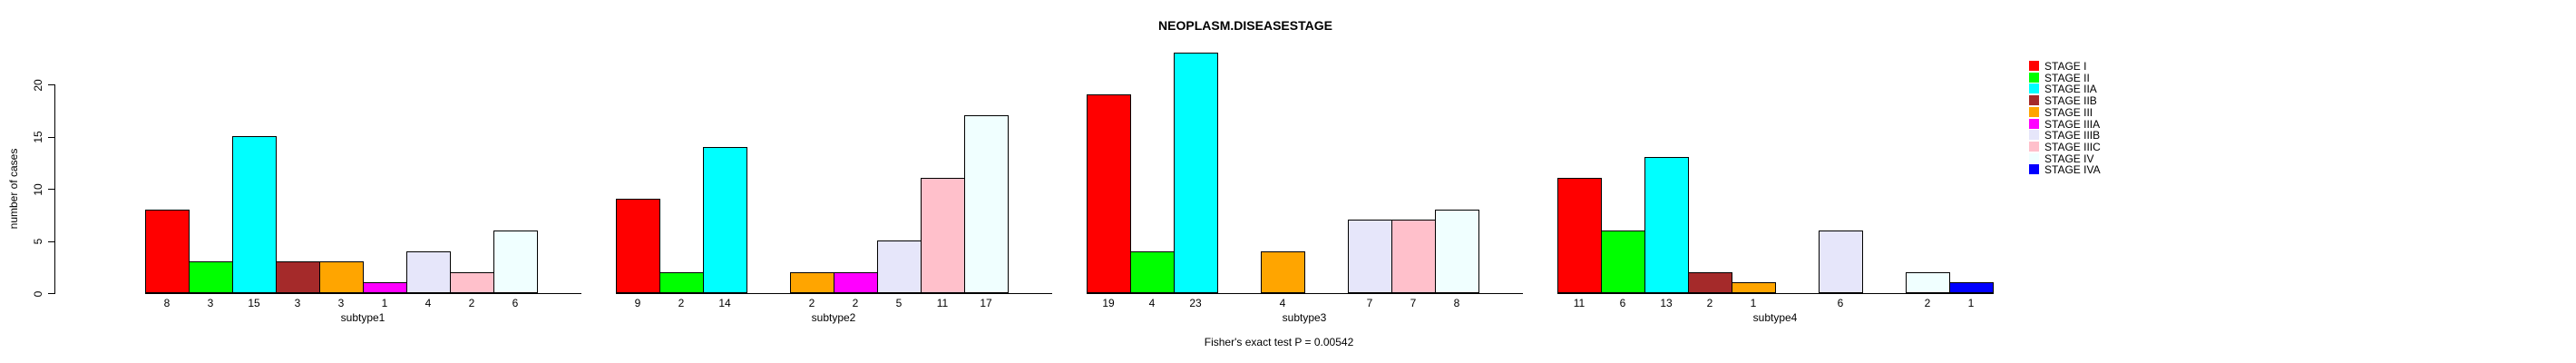 The image size is (2576, 363). What do you see at coordinates (1971, 287) in the screenshot?
I see `bar-subtype4-stage-iva` at bounding box center [1971, 287].